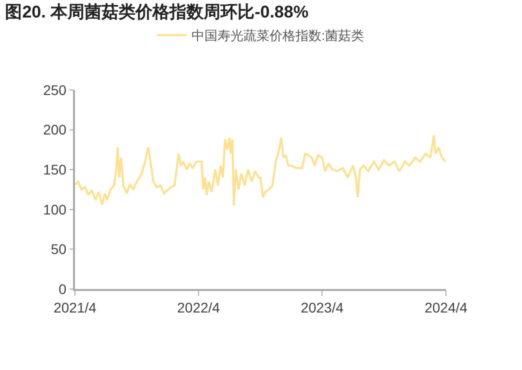  Describe the element at coordinates (278, 36) in the screenshot. I see `legend-label: 中国寿光蔬菜价格指数:菌菇类` at that location.